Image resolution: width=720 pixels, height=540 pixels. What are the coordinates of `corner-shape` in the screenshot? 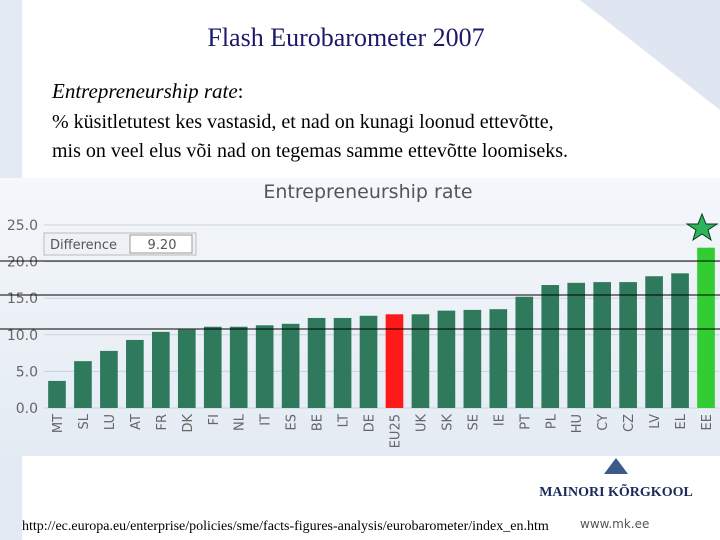 It's located at (650, 55).